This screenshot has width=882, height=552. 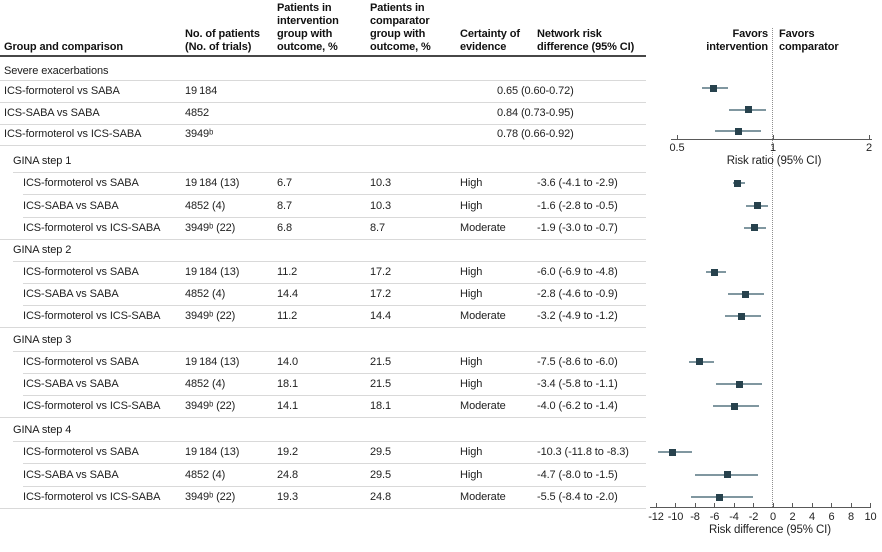 I want to click on estimate-cell: -1.9 (-3.0 to -0.7), so click(x=577, y=227).